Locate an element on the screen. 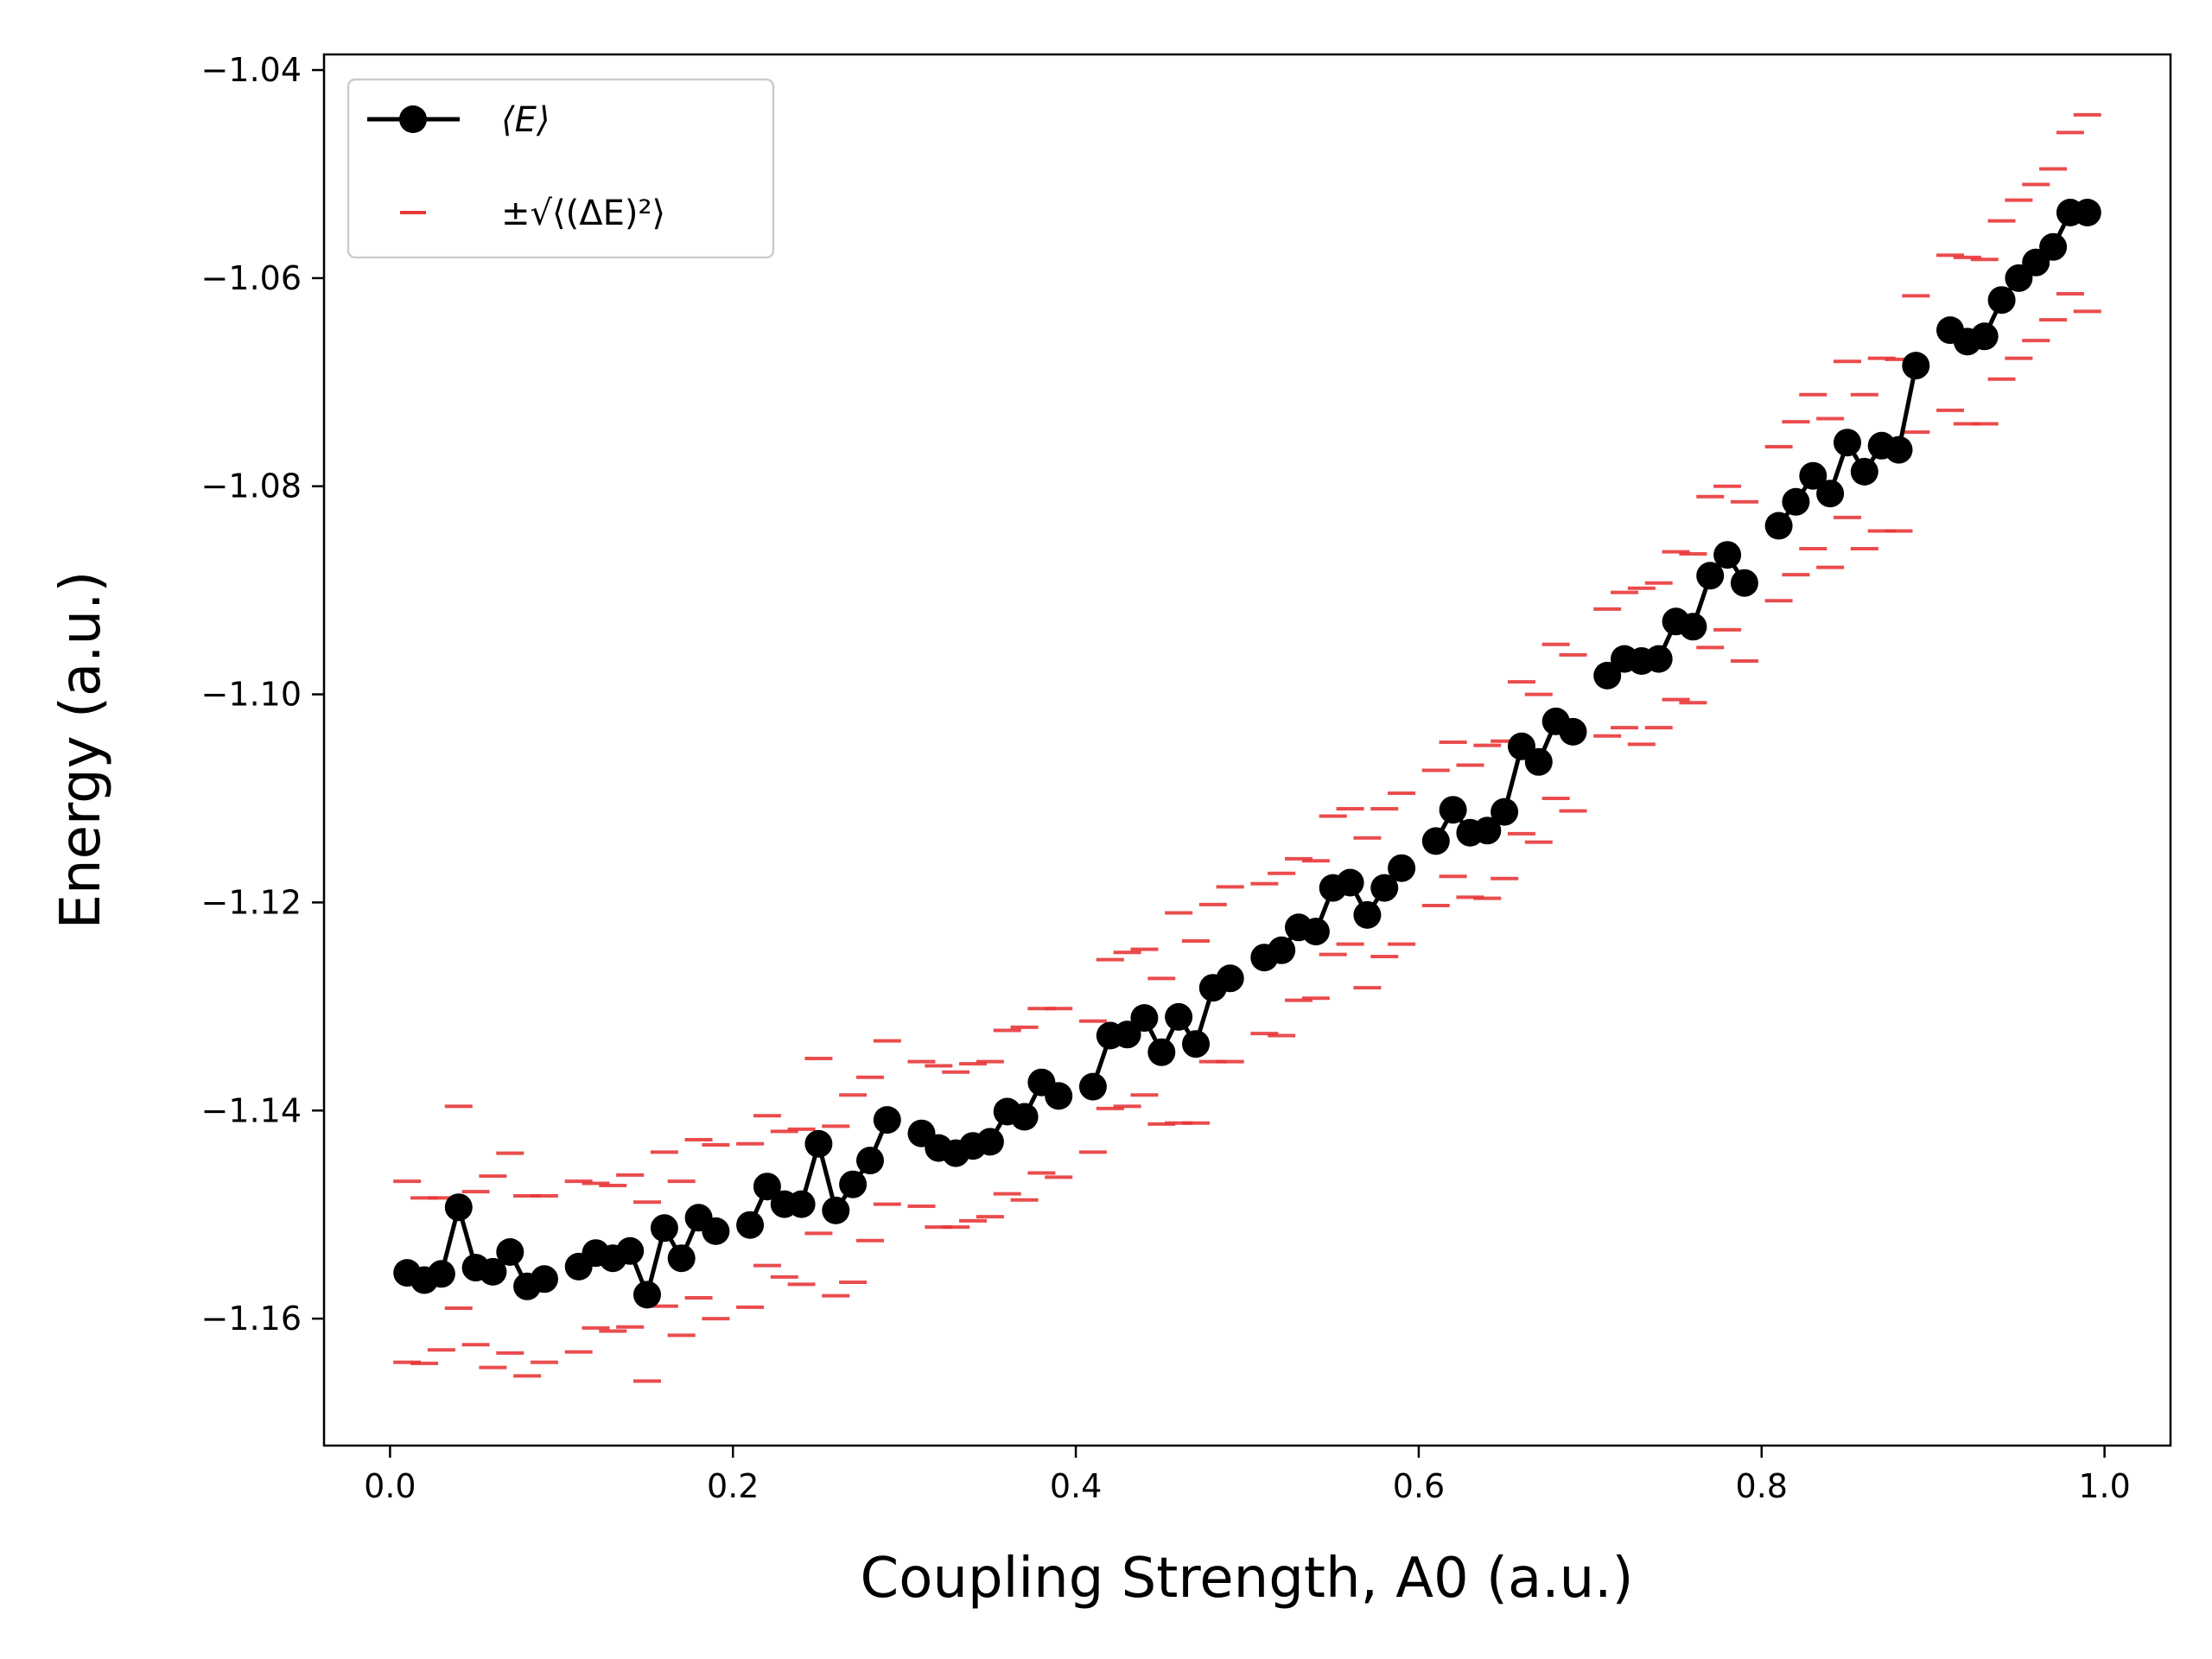 The image size is (2212, 1659). legend-box is located at coordinates (560, 168).